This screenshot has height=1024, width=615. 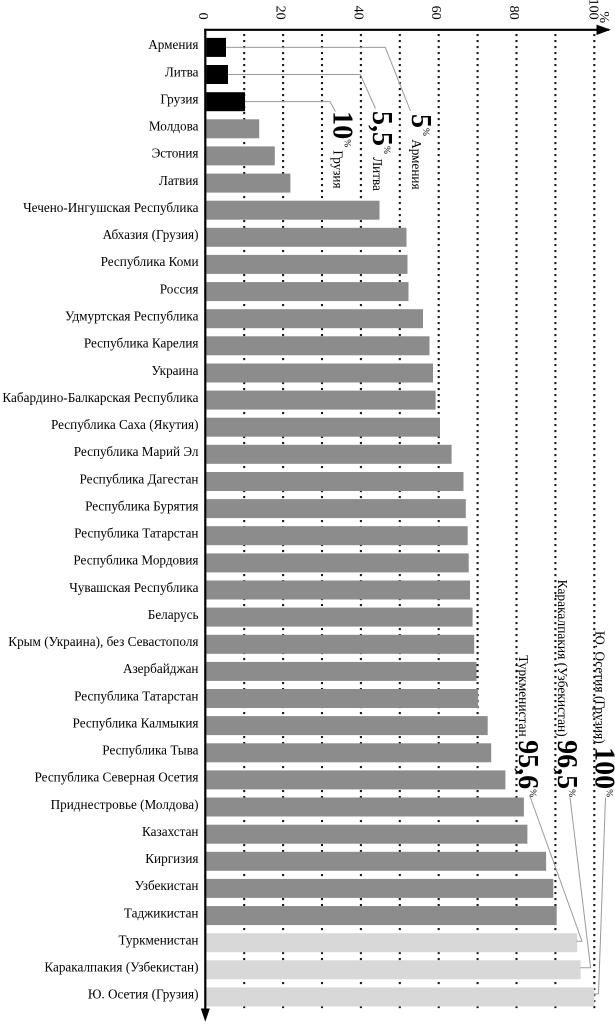 What do you see at coordinates (167, 885) in the screenshot?
I see `svg-text: Узбекистан` at bounding box center [167, 885].